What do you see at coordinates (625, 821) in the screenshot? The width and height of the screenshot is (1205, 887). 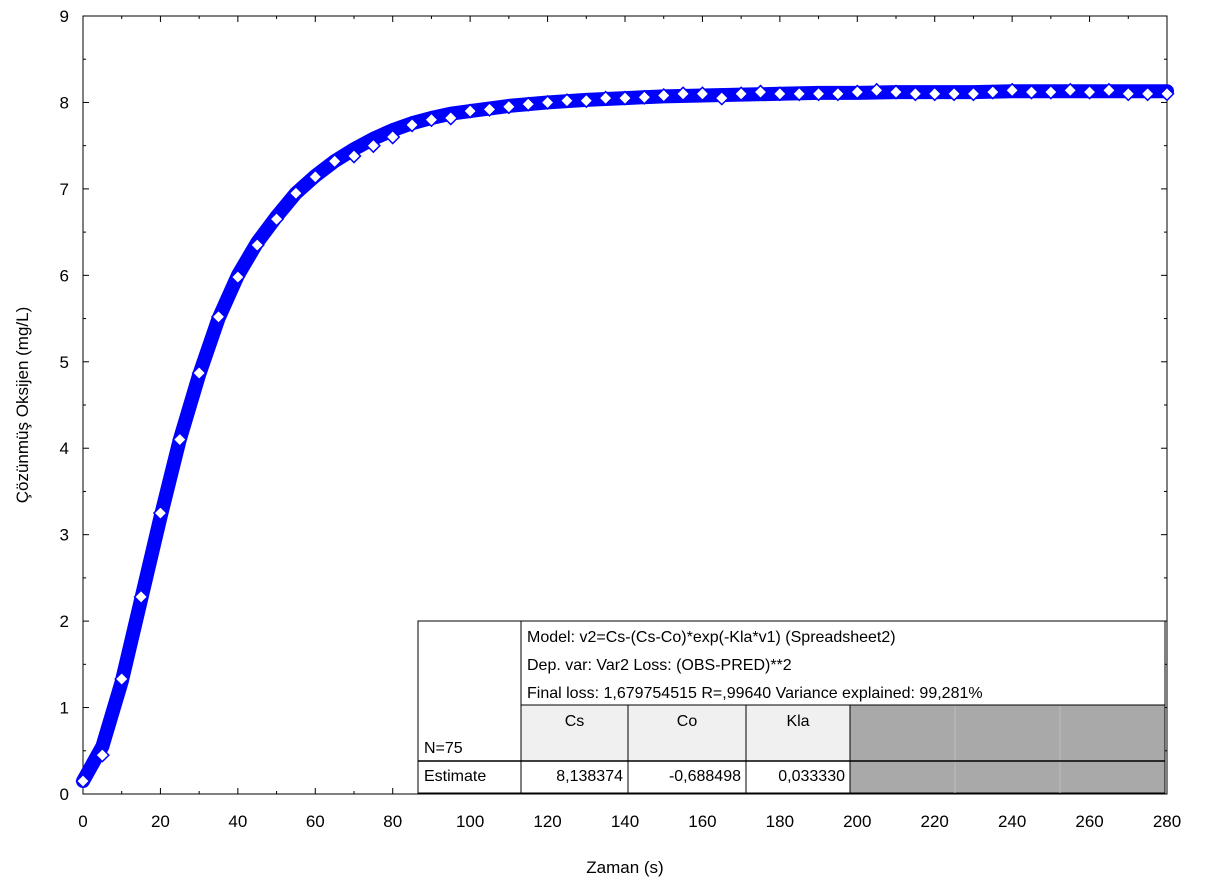 I see `x-tick-label: 140` at bounding box center [625, 821].